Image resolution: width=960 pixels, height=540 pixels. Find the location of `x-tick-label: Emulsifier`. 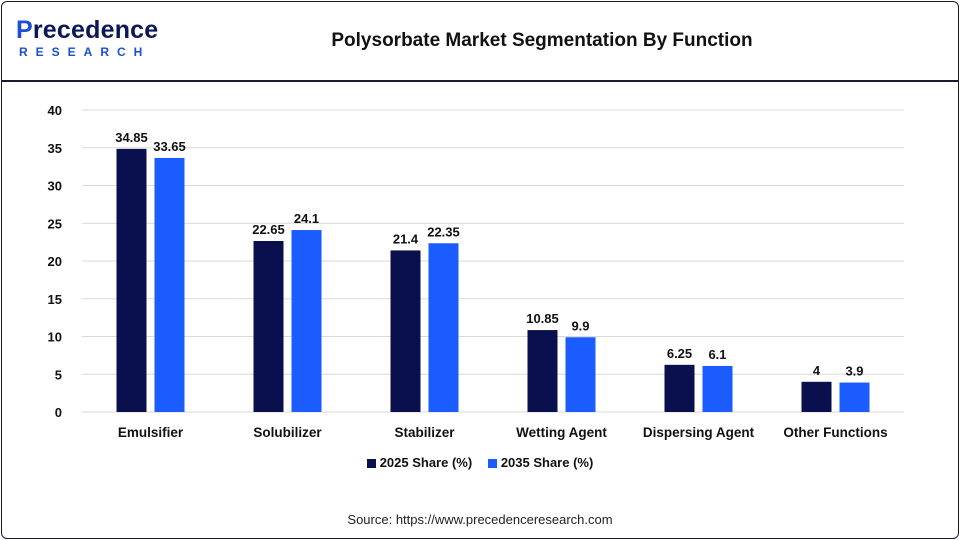

x-tick-label: Emulsifier is located at coordinates (151, 432).